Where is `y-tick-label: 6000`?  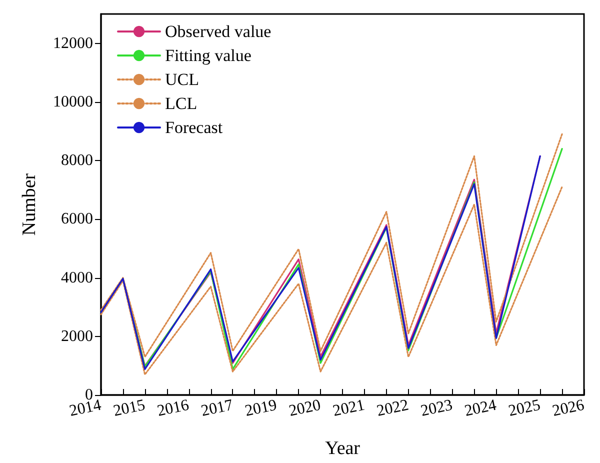
y-tick-label: 6000 is located at coordinates (77, 219).